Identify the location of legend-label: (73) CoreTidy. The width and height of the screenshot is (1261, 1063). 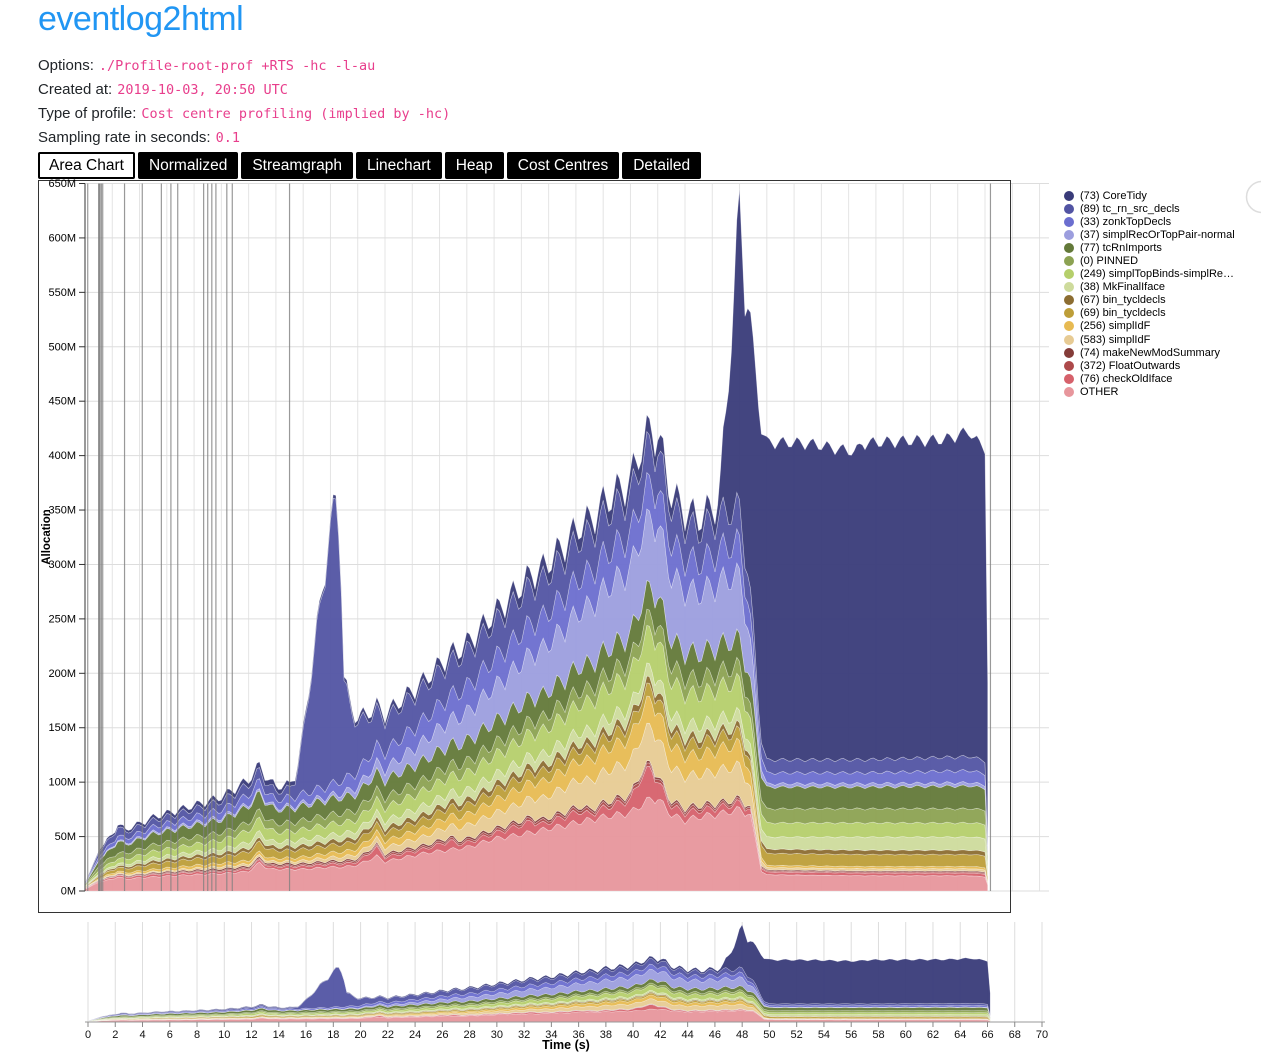
(1113, 195).